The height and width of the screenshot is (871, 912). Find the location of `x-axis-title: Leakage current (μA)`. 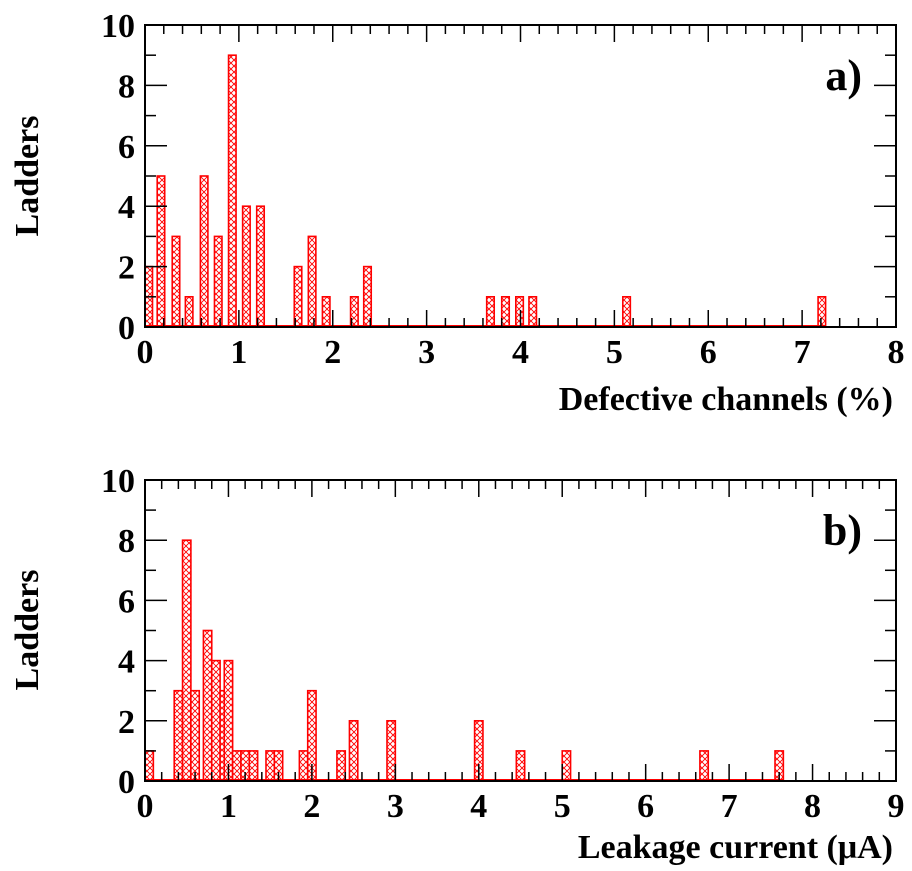

x-axis-title: Leakage current (μA) is located at coordinates (735, 847).